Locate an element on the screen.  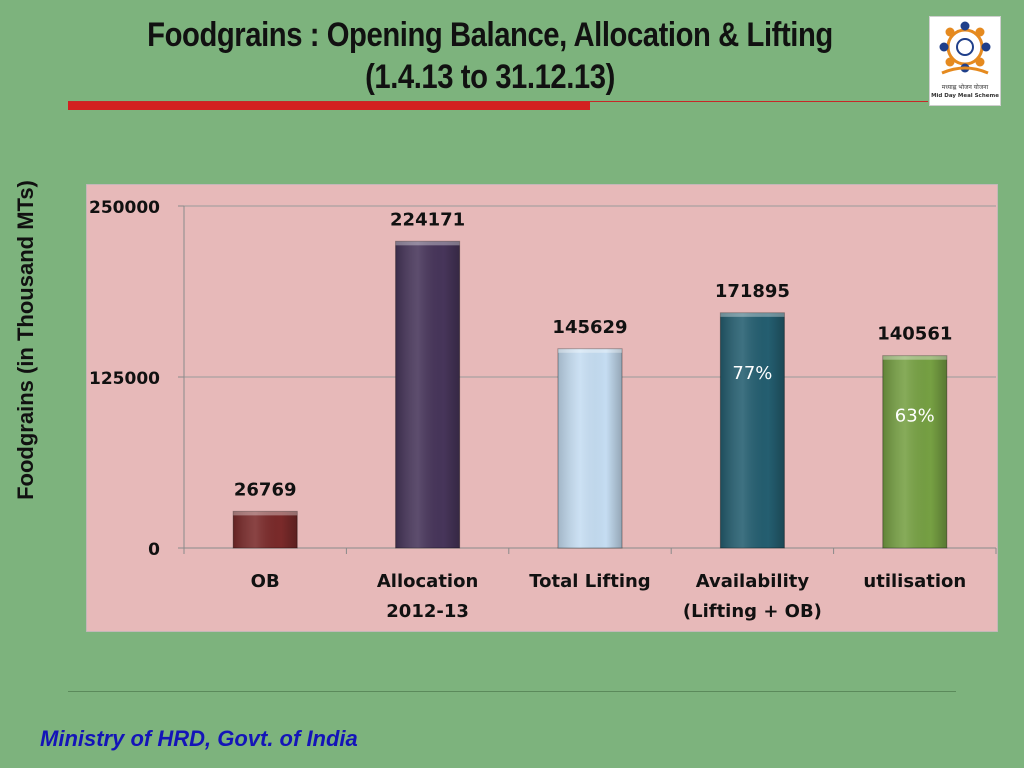
mid-day-meal-logo: मध्याह्न भोजन योजना Mid Day Meal Scheme is located at coordinates (965, 61).